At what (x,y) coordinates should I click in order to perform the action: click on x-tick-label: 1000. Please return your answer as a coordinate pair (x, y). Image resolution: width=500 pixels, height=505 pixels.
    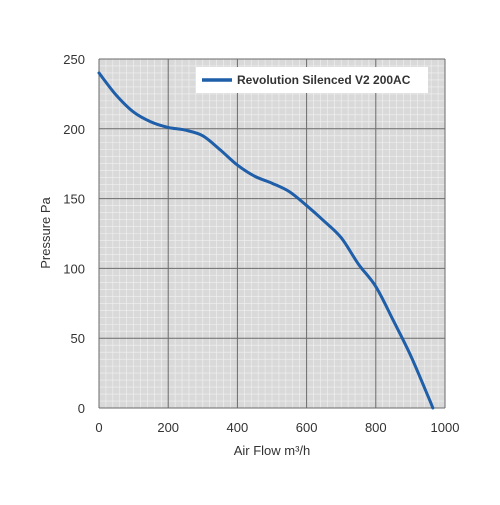
    Looking at the image, I should click on (445, 427).